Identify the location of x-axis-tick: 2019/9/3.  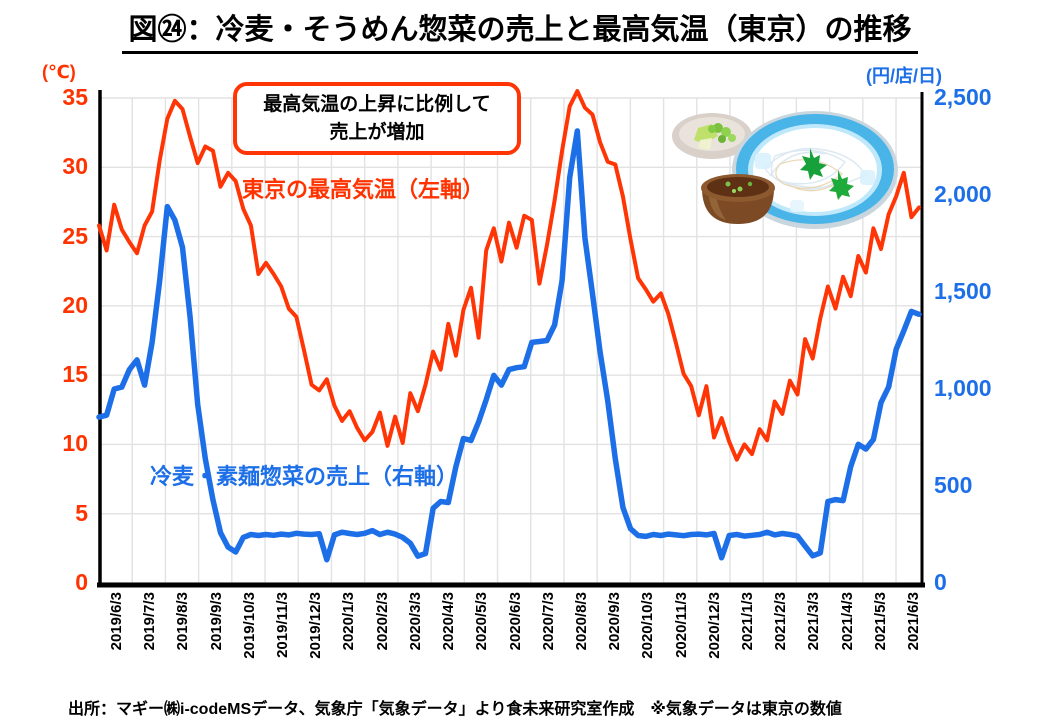
(216, 621).